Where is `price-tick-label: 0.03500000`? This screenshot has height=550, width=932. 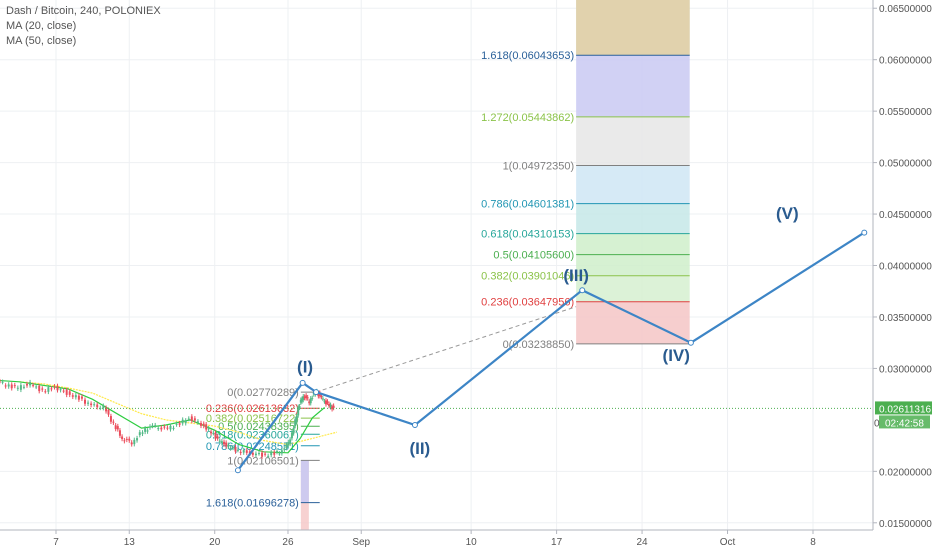
price-tick-label: 0.03500000 is located at coordinates (905, 318).